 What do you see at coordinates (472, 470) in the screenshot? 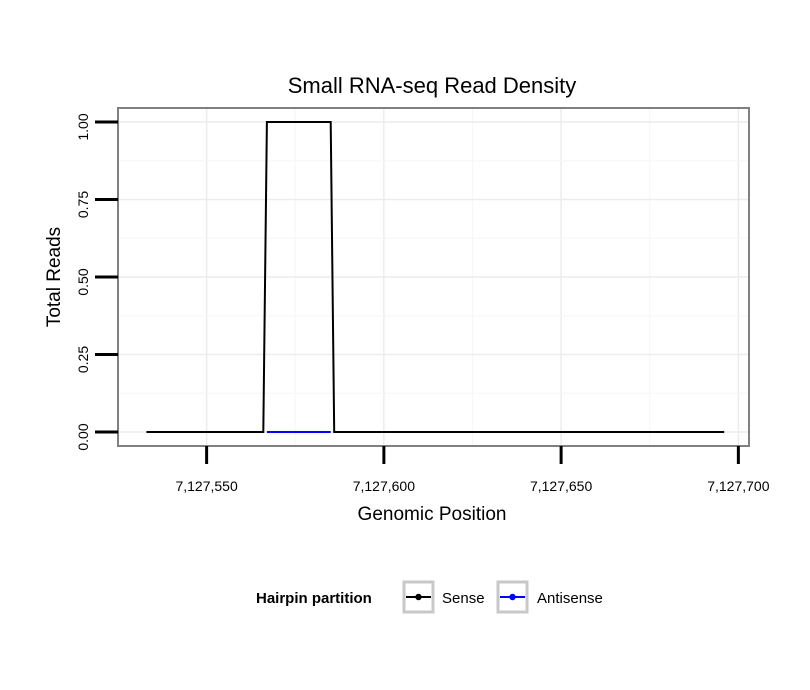
I see `x-axis: 7,127,550 7,127,600 7,127,650 7,127,700` at bounding box center [472, 470].